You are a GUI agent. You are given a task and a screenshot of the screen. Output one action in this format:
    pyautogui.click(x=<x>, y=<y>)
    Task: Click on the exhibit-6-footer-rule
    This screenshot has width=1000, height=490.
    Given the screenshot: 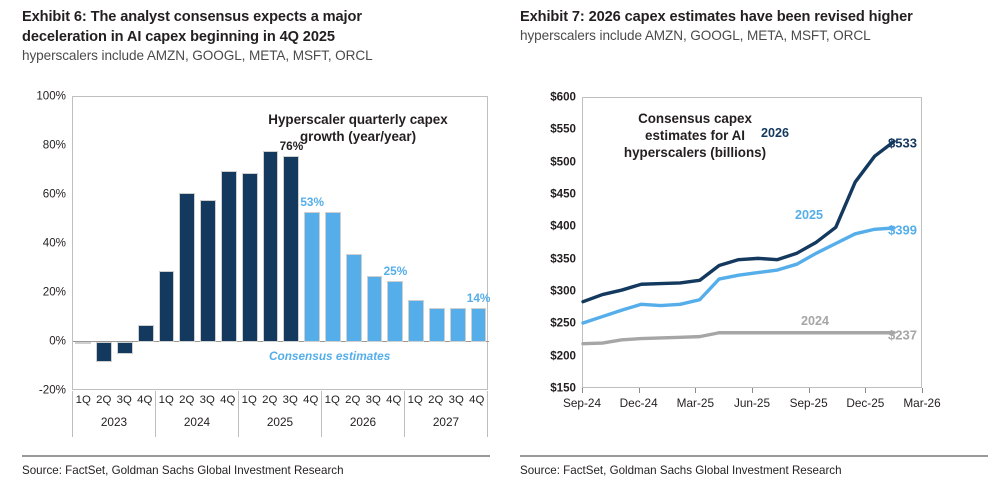 What is the action you would take?
    pyautogui.click(x=256, y=456)
    